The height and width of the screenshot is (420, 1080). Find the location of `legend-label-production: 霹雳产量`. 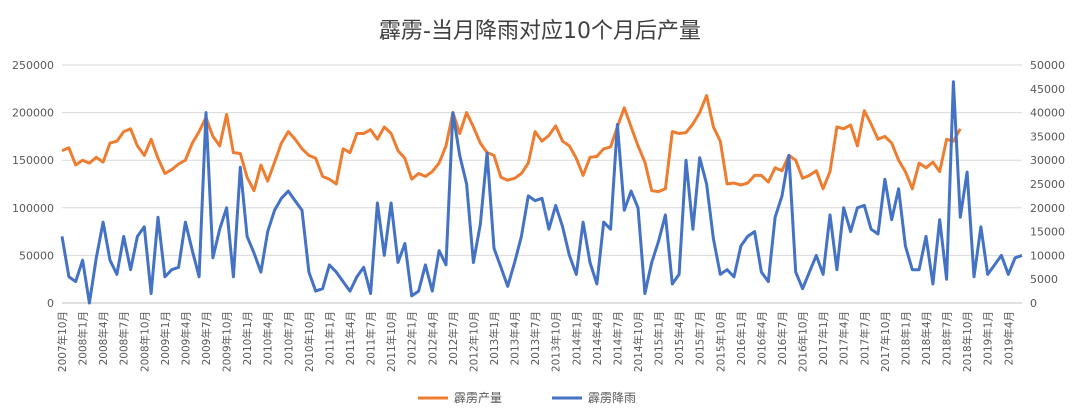

legend-label-production: 霹雳产量 is located at coordinates (478, 398).